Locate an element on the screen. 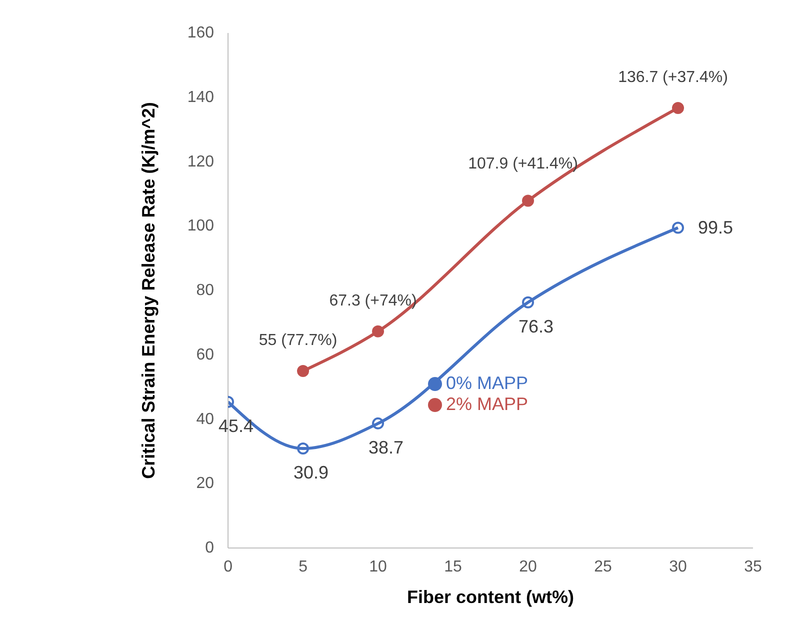  y-tick-label: 80 is located at coordinates (205, 290).